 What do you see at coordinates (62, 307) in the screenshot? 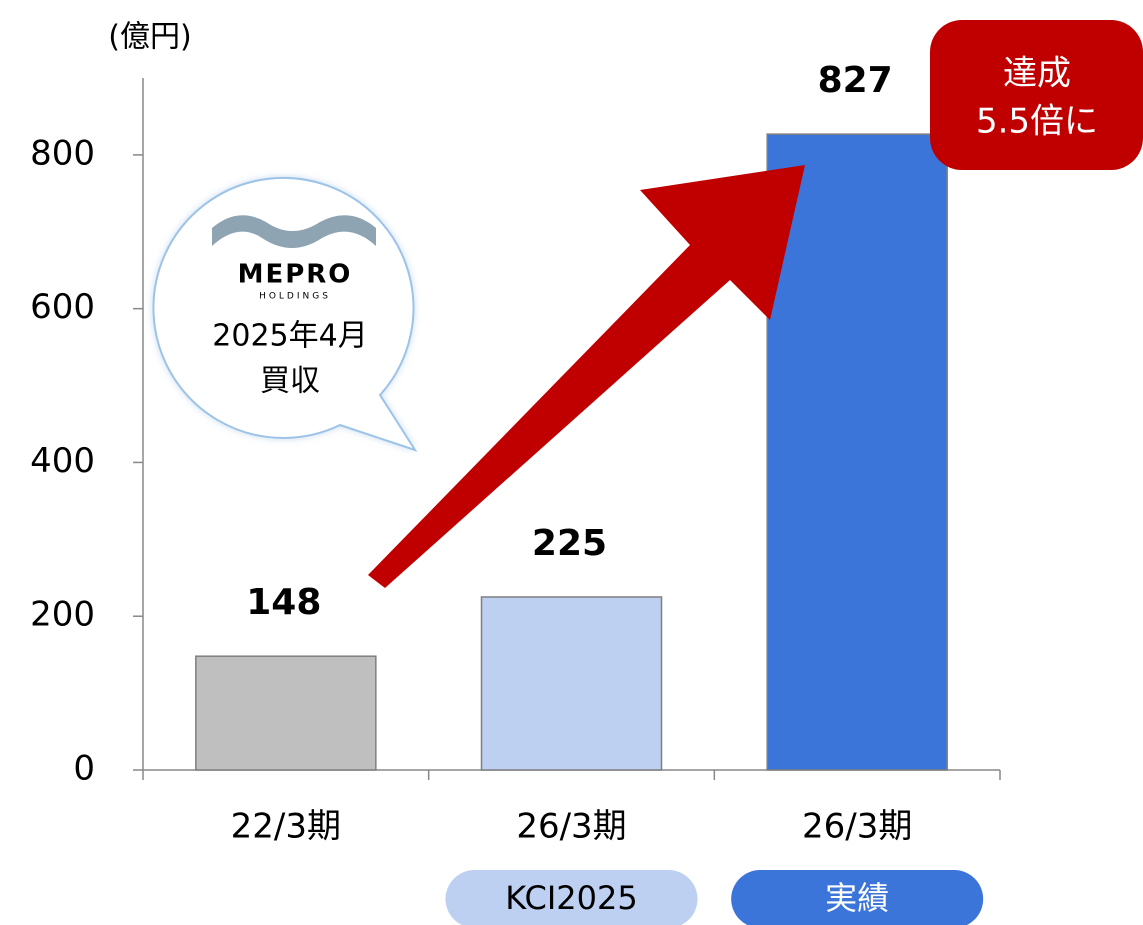
I see `y-tick-label: 600` at bounding box center [62, 307].